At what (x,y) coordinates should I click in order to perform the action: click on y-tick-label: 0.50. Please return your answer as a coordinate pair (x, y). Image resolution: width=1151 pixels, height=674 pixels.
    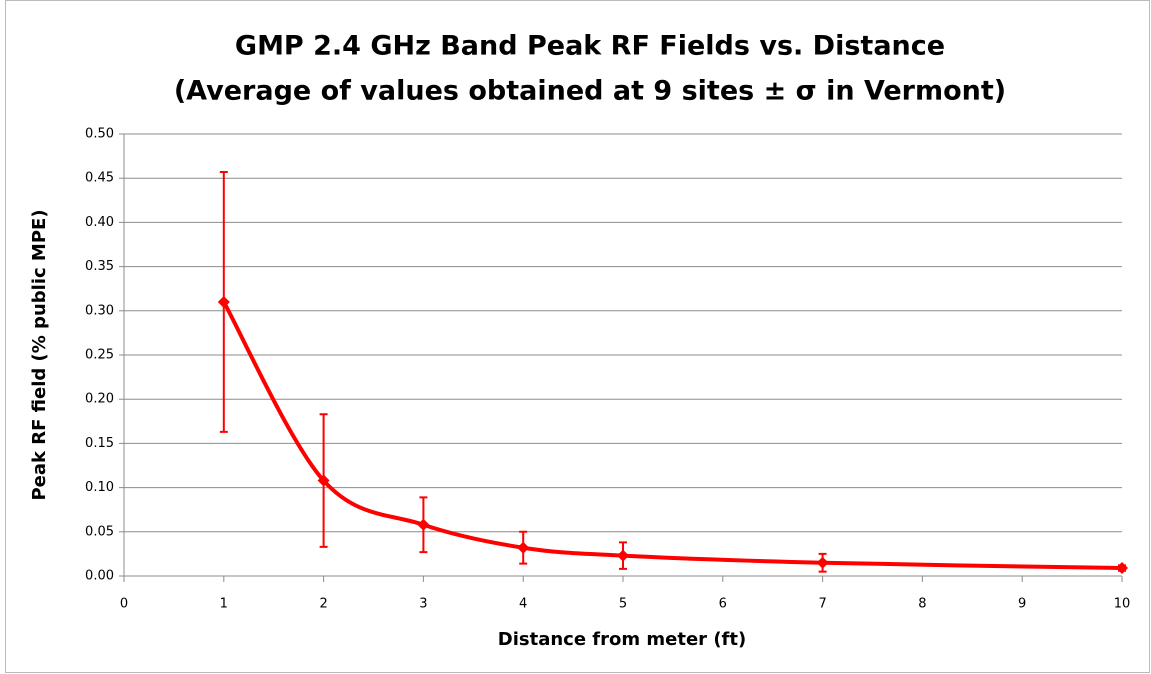
    Looking at the image, I should click on (99, 134).